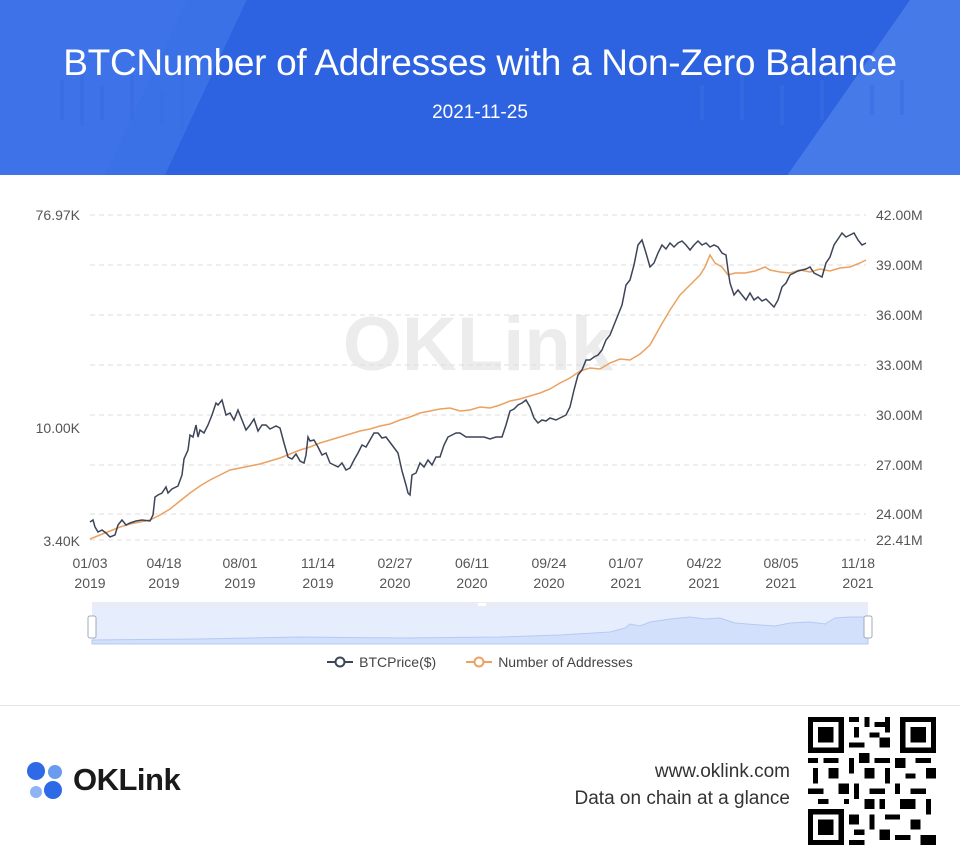  Describe the element at coordinates (868, 627) in the screenshot. I see `zoom-right-handle` at that location.